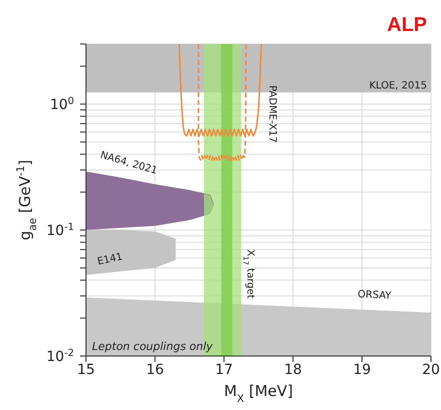 The image size is (441, 410). Describe the element at coordinates (60, 231) in the screenshot. I see `y-tick-label: 10$^{-1}$` at that location.